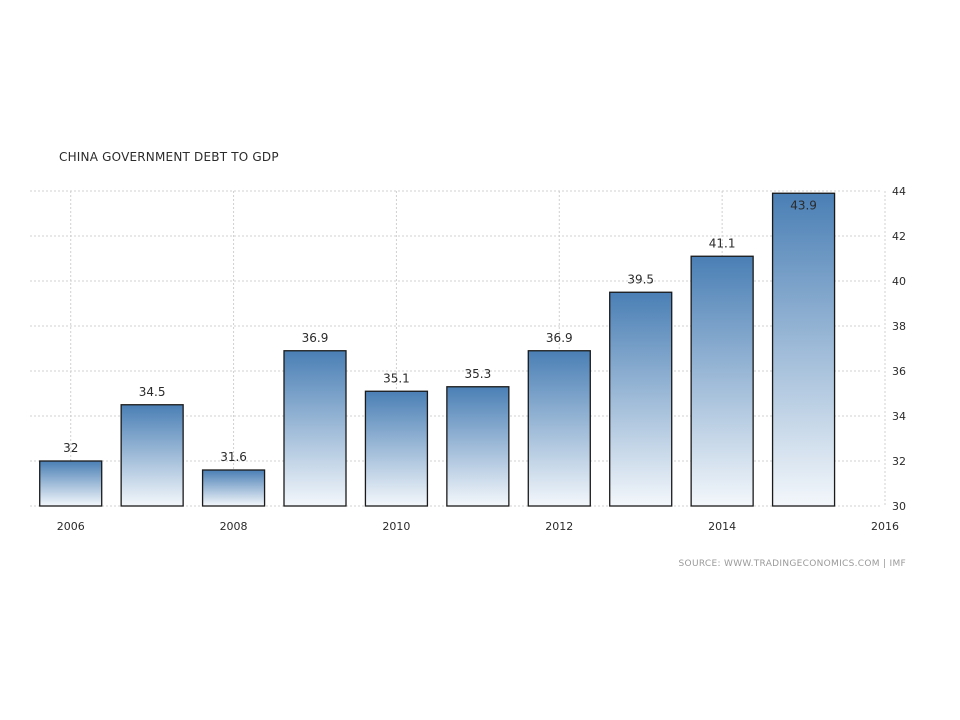  I want to click on x-axis-ticks: 2006 2008 2010 2012 2014 2016, so click(478, 526).